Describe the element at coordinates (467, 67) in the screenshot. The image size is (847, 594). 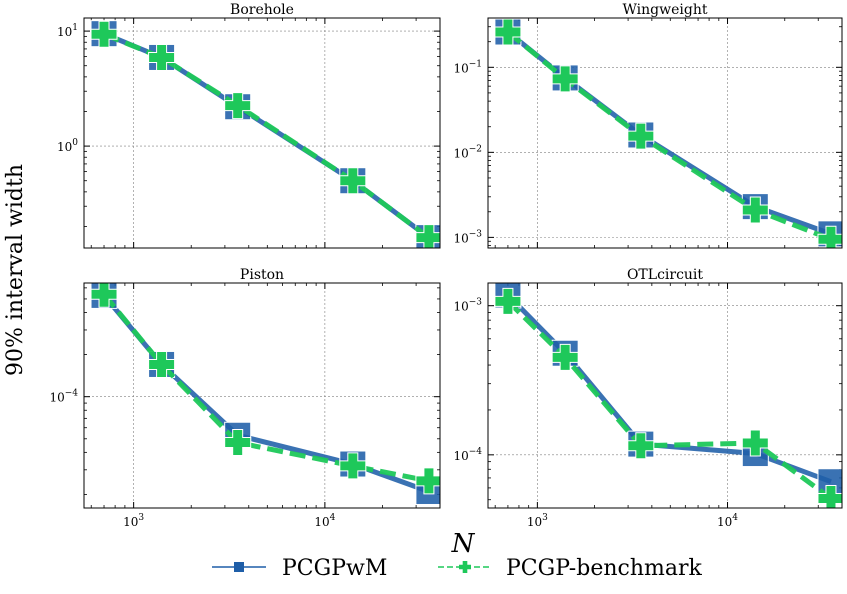
I see `y-tick-label: 10⁻¹` at that location.